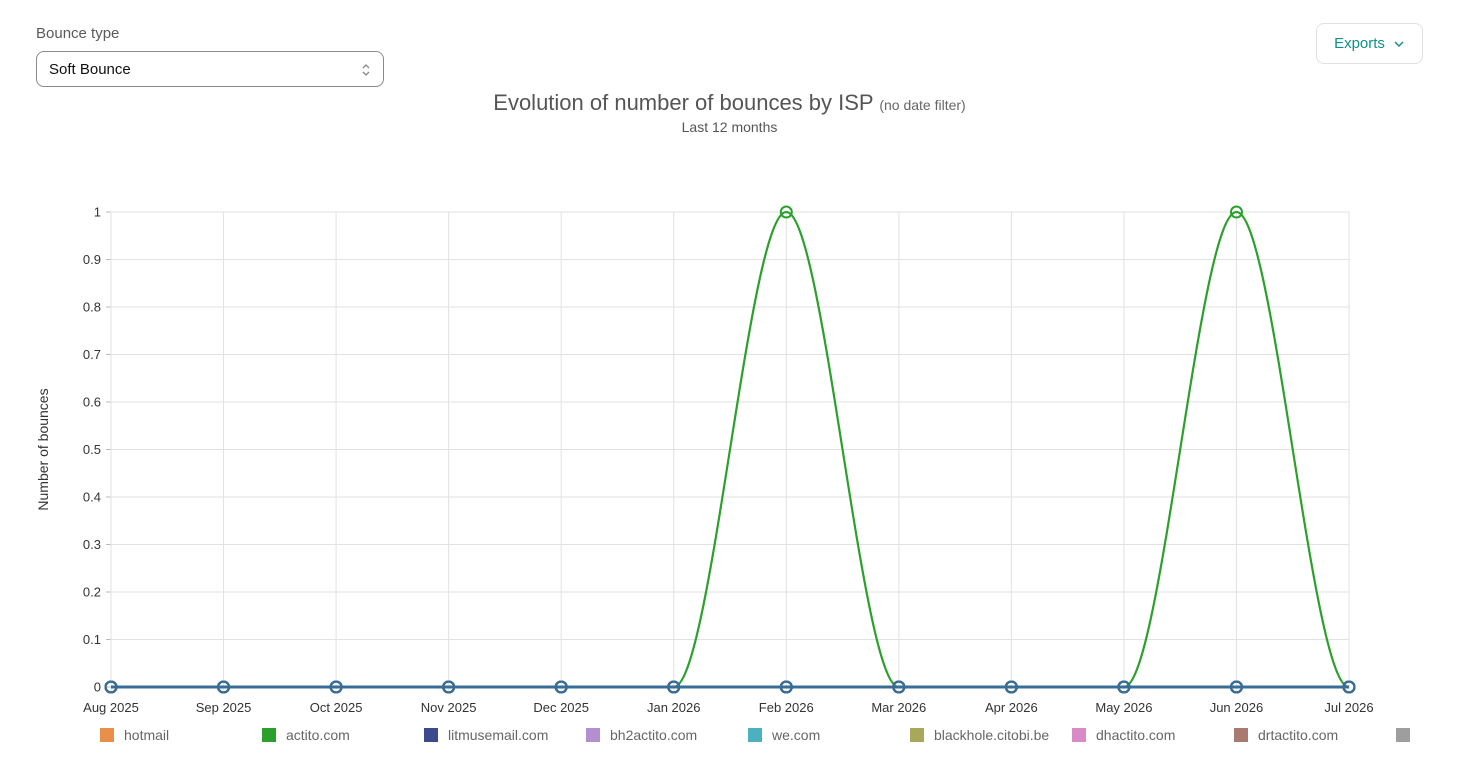  Describe the element at coordinates (90, 69) in the screenshot. I see `bounce-type-value: Soft Bounce` at that location.